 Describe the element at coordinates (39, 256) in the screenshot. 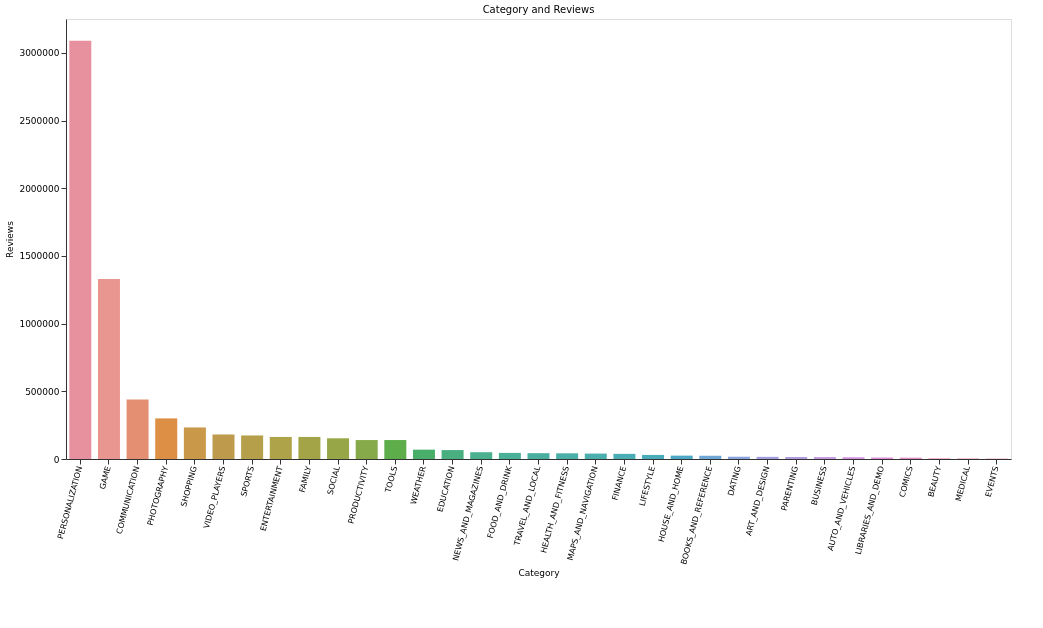

I see `y-tick-label: 1500000` at that location.